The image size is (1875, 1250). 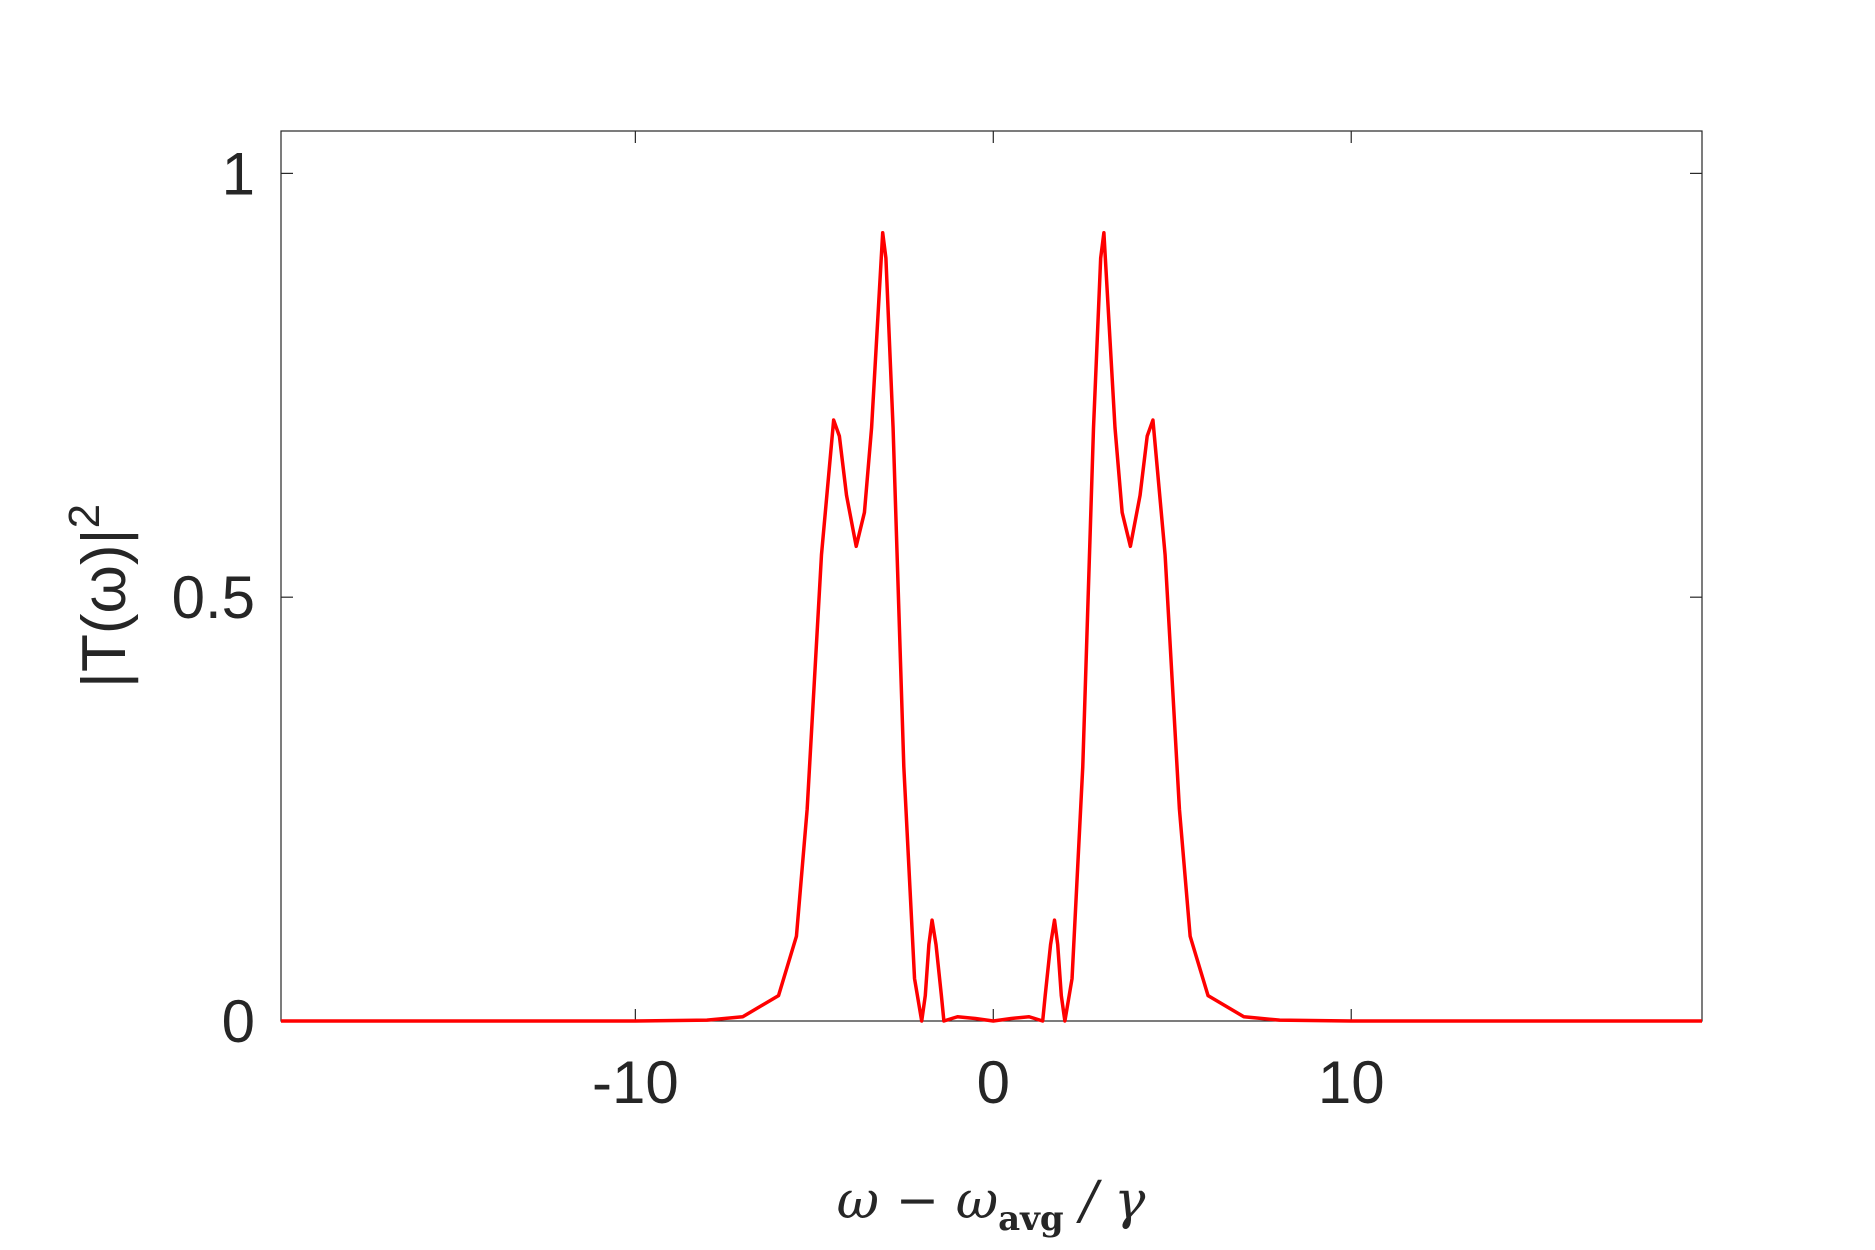 What do you see at coordinates (635, 1082) in the screenshot?
I see `x-tick-label: -10` at bounding box center [635, 1082].